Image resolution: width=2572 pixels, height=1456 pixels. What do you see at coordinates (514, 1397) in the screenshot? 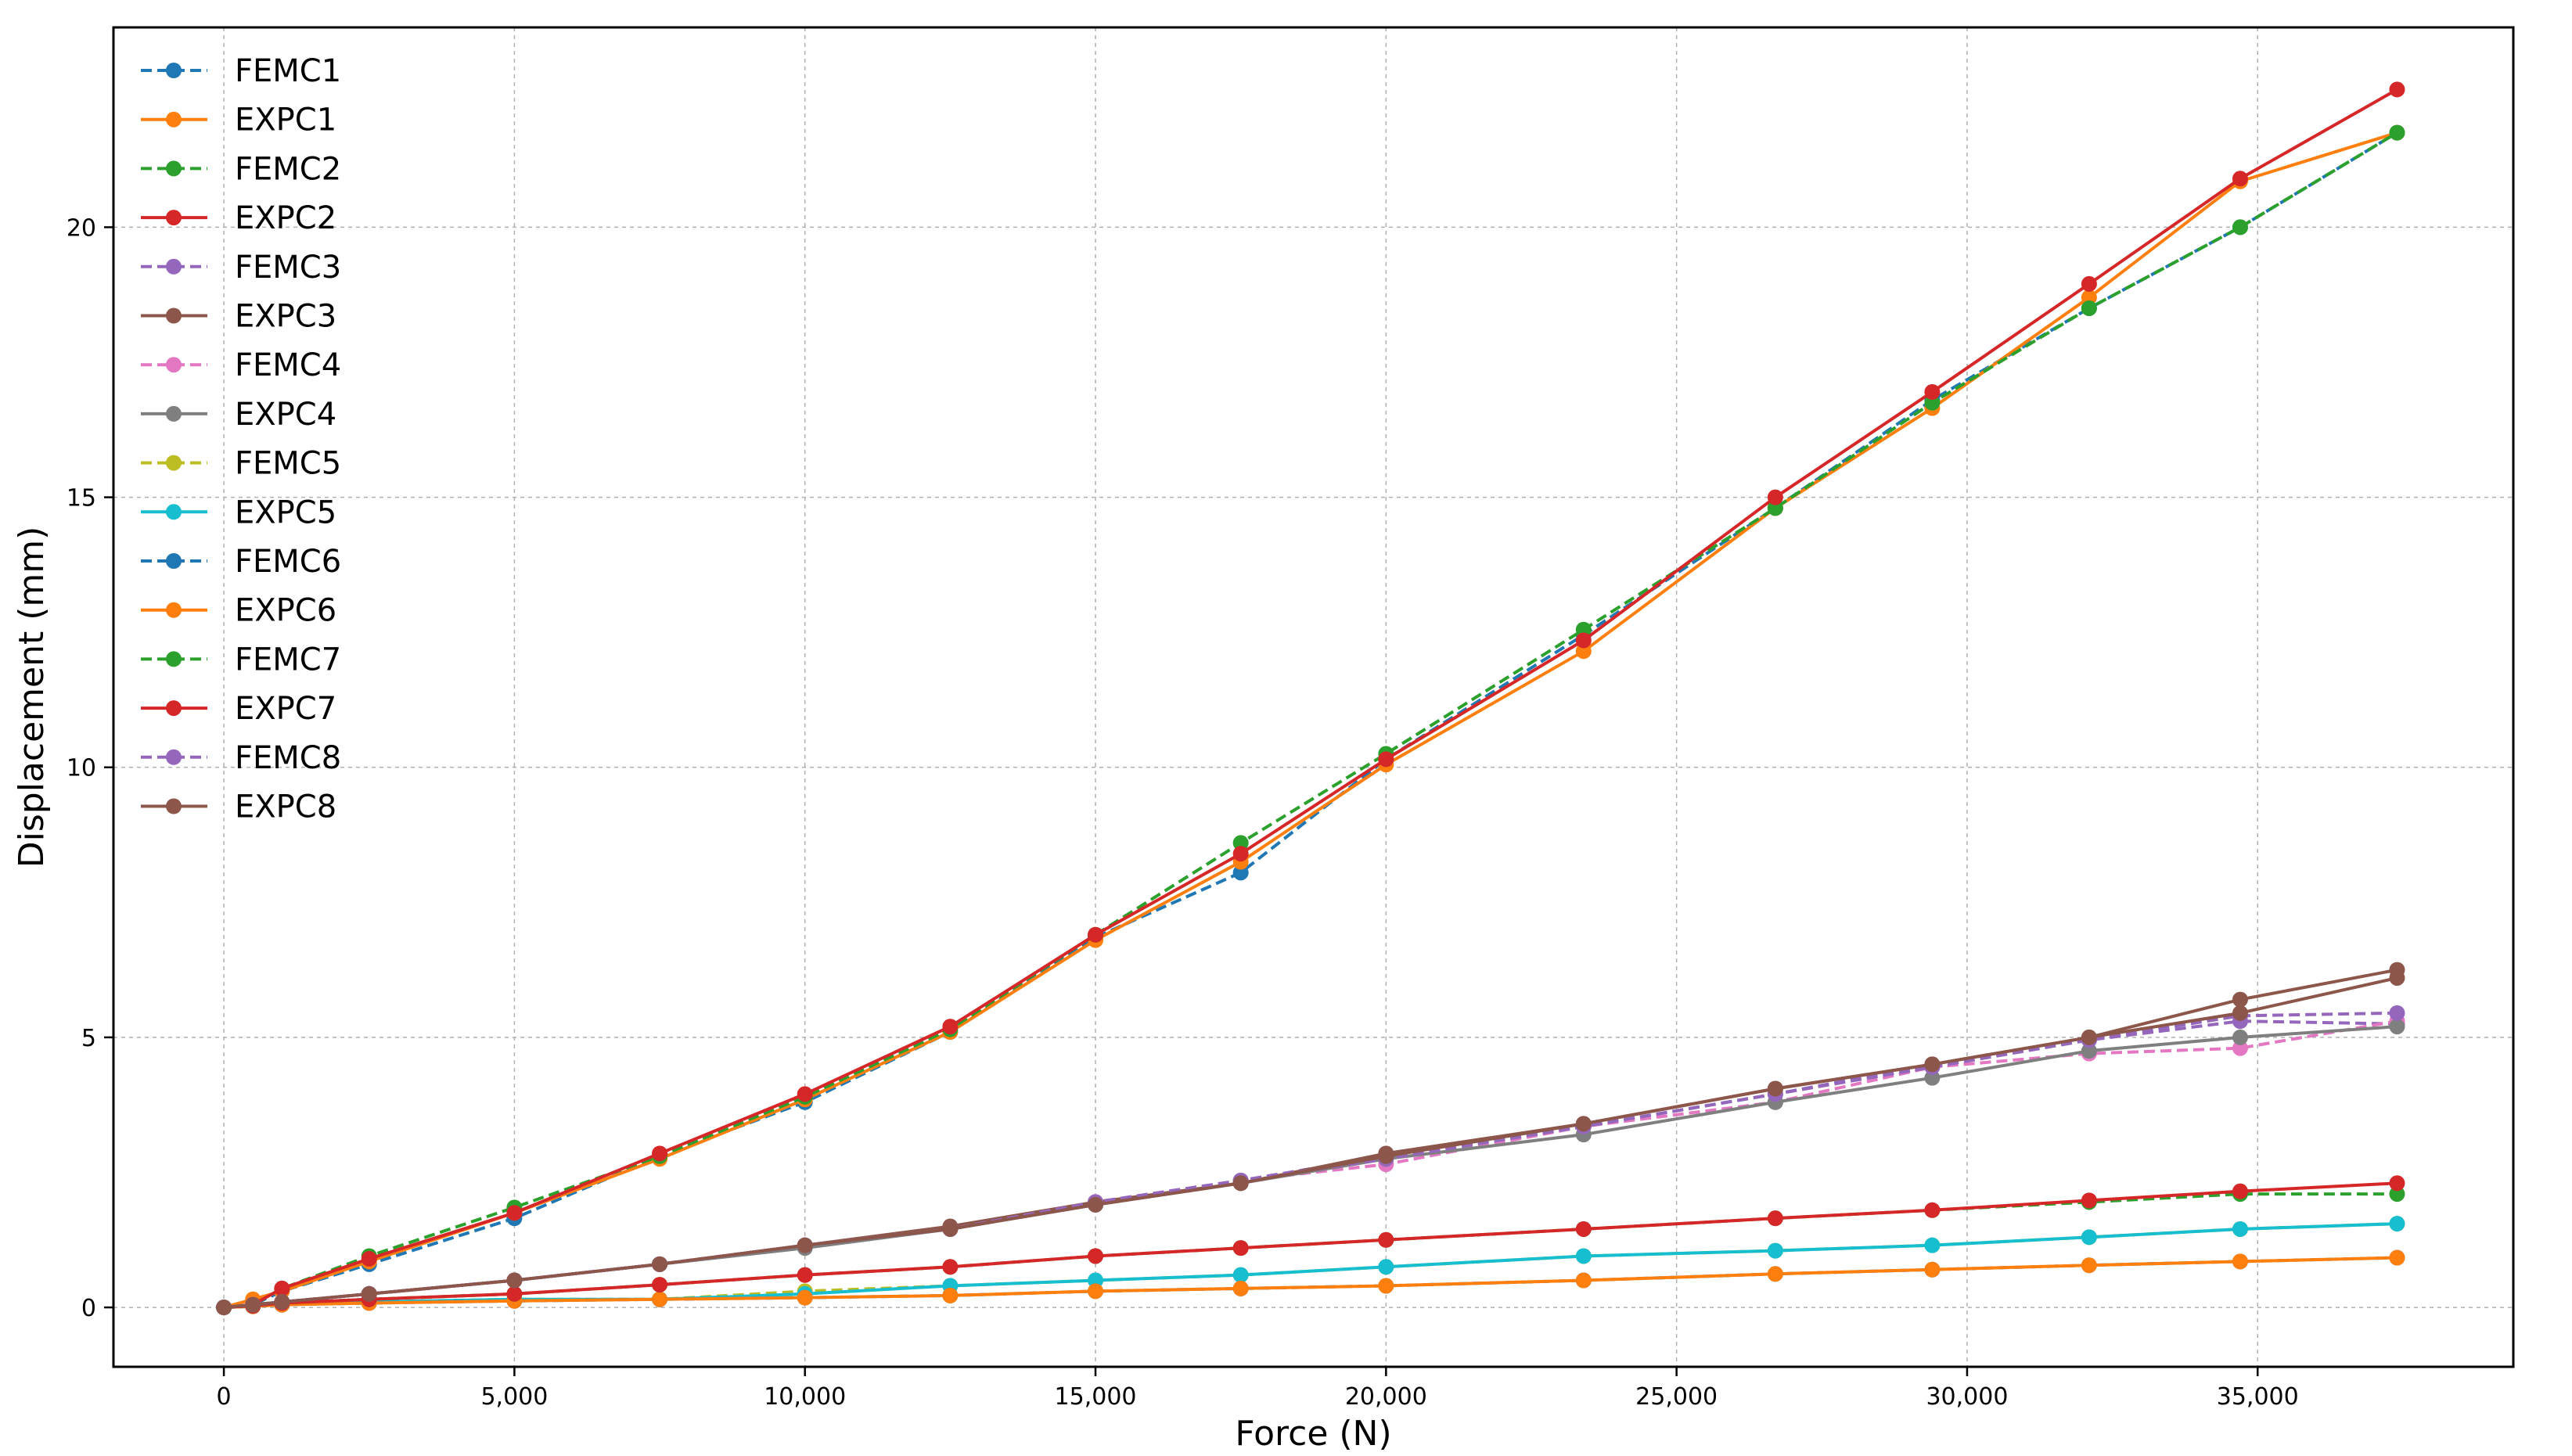
I see `x-tick-label: 5,000` at bounding box center [514, 1397].